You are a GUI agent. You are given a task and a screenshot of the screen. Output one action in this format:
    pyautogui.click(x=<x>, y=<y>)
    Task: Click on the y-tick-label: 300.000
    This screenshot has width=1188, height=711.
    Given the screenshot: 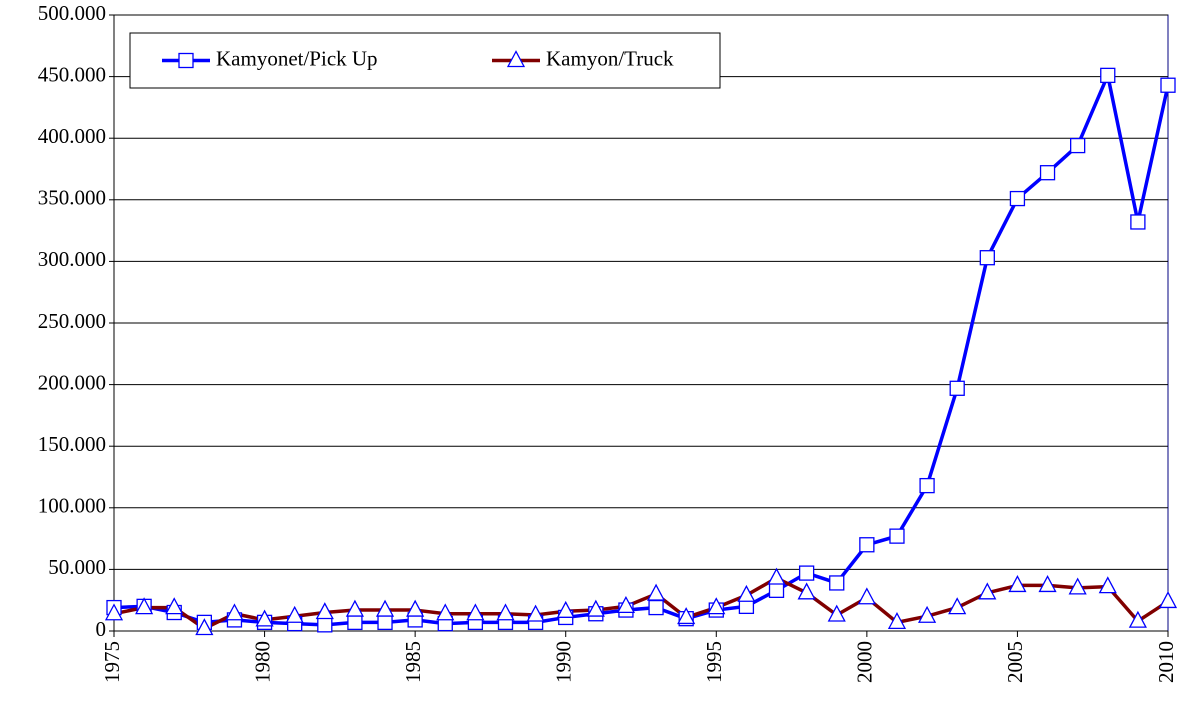 What is the action you would take?
    pyautogui.click(x=72, y=259)
    